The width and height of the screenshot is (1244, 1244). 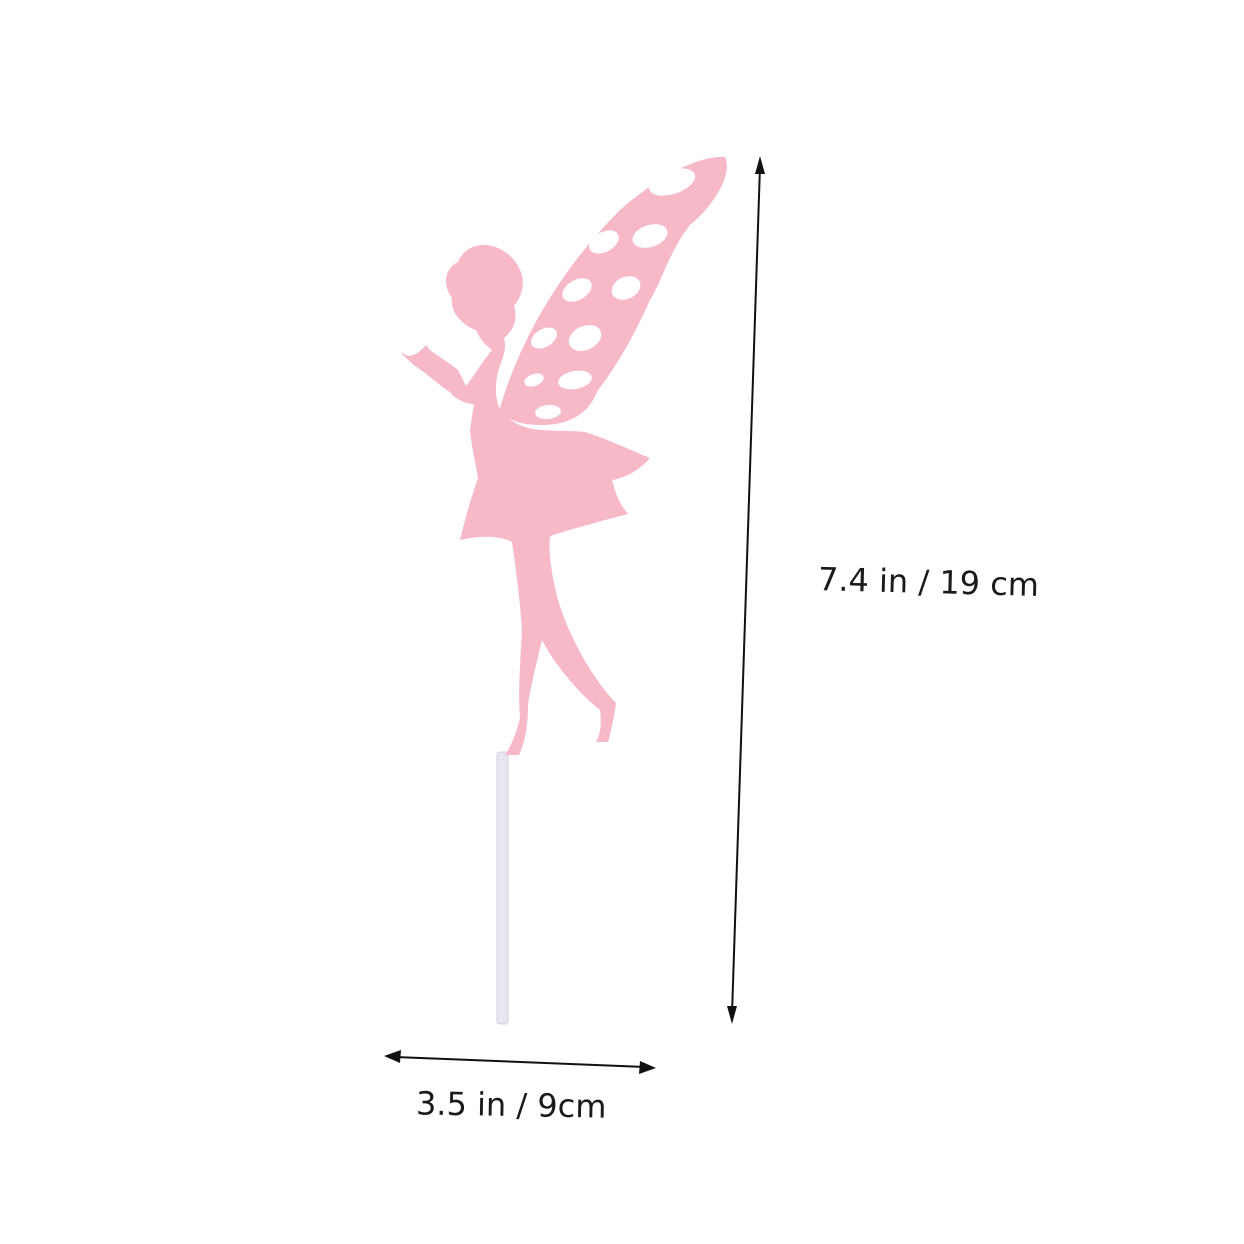 I want to click on width-dimension-label: 3.5 in / 9cm, so click(x=511, y=1105).